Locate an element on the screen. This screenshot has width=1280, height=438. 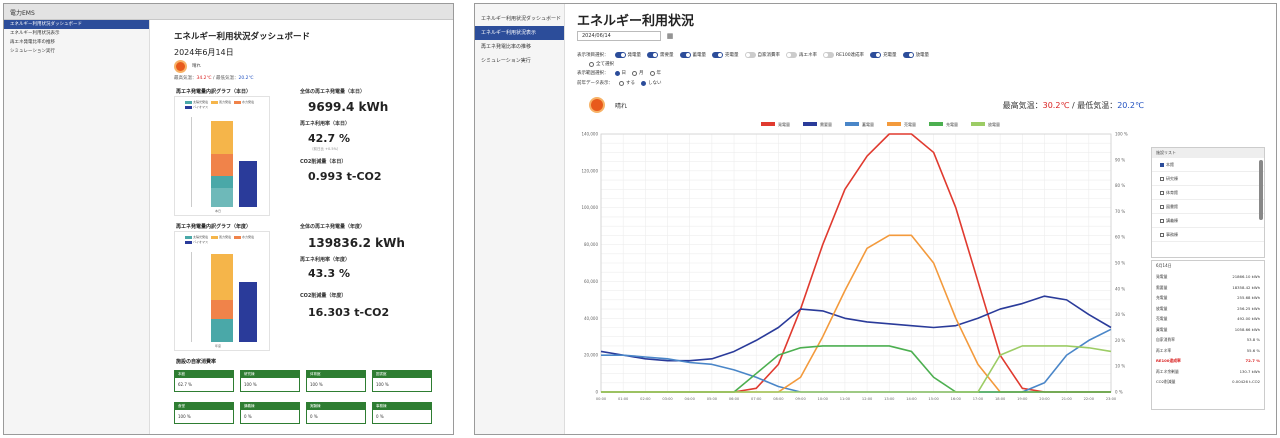
summary-row: 売電量 492.00 kWh is located at coordinates (1208, 319).